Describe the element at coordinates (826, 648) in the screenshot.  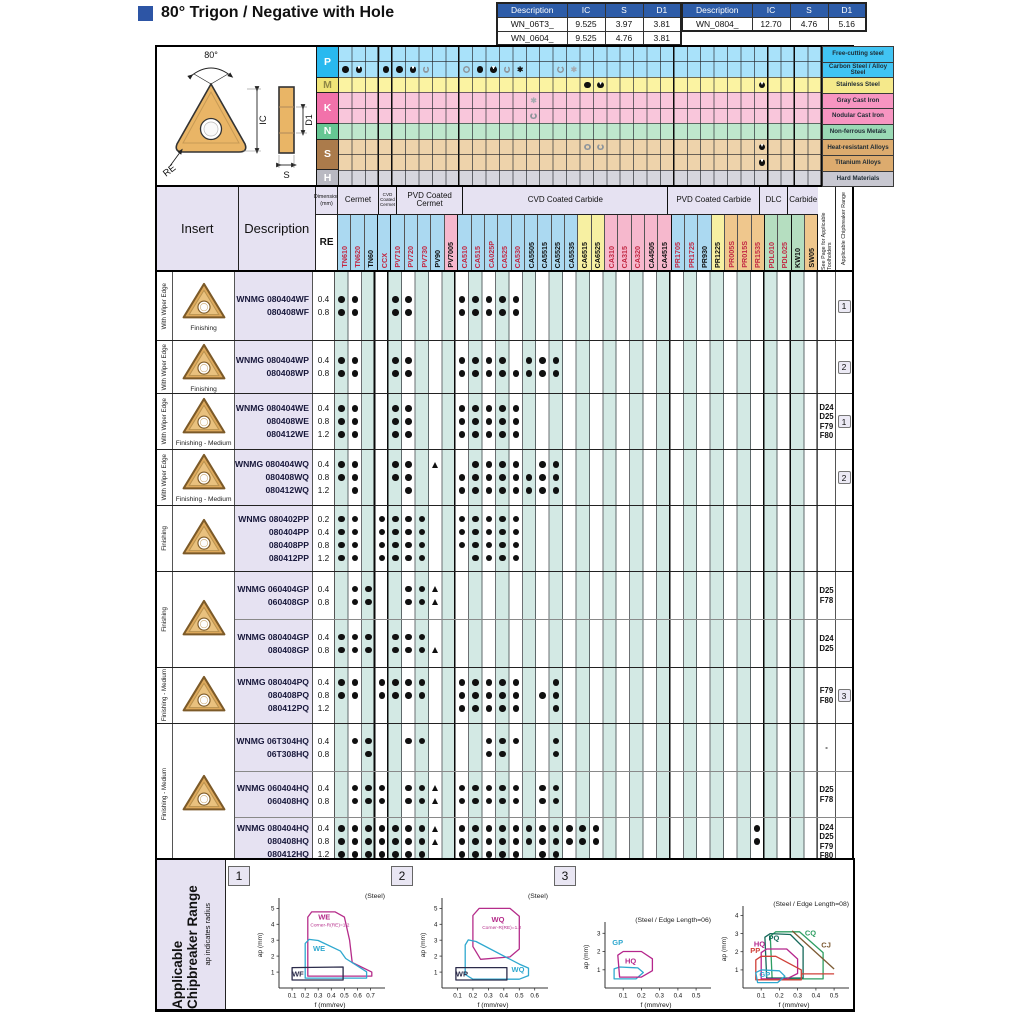
I see `toolholder-page-ref: D25` at that location.